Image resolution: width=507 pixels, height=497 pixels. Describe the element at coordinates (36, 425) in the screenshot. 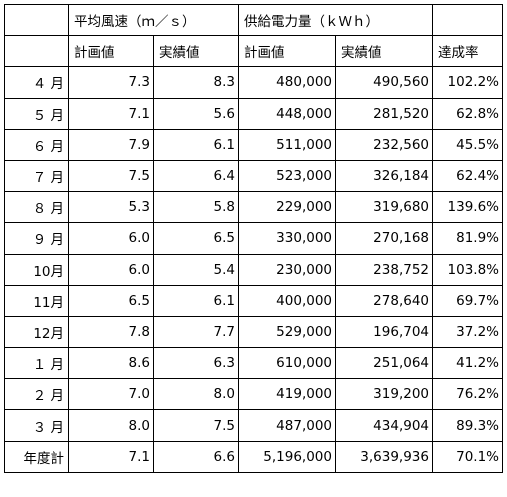

I see `month-label: ３ 月` at that location.